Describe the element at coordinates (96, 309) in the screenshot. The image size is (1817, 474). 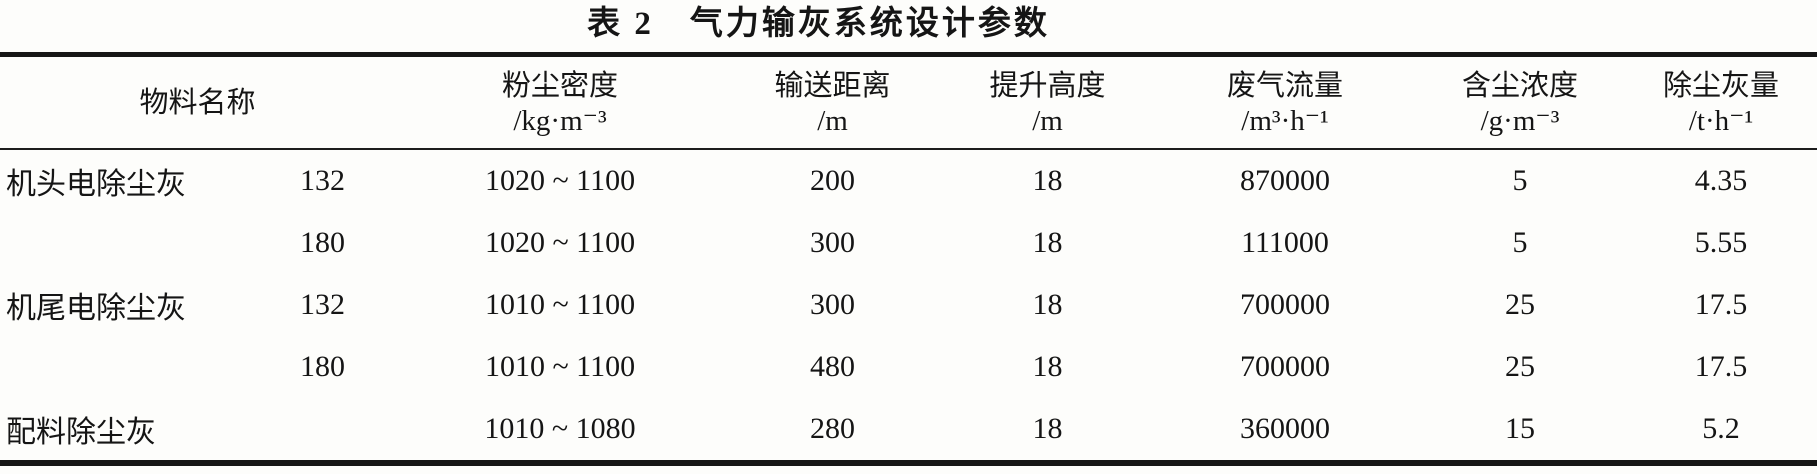
I see `cell-material: 机尾电除尘灰` at that location.